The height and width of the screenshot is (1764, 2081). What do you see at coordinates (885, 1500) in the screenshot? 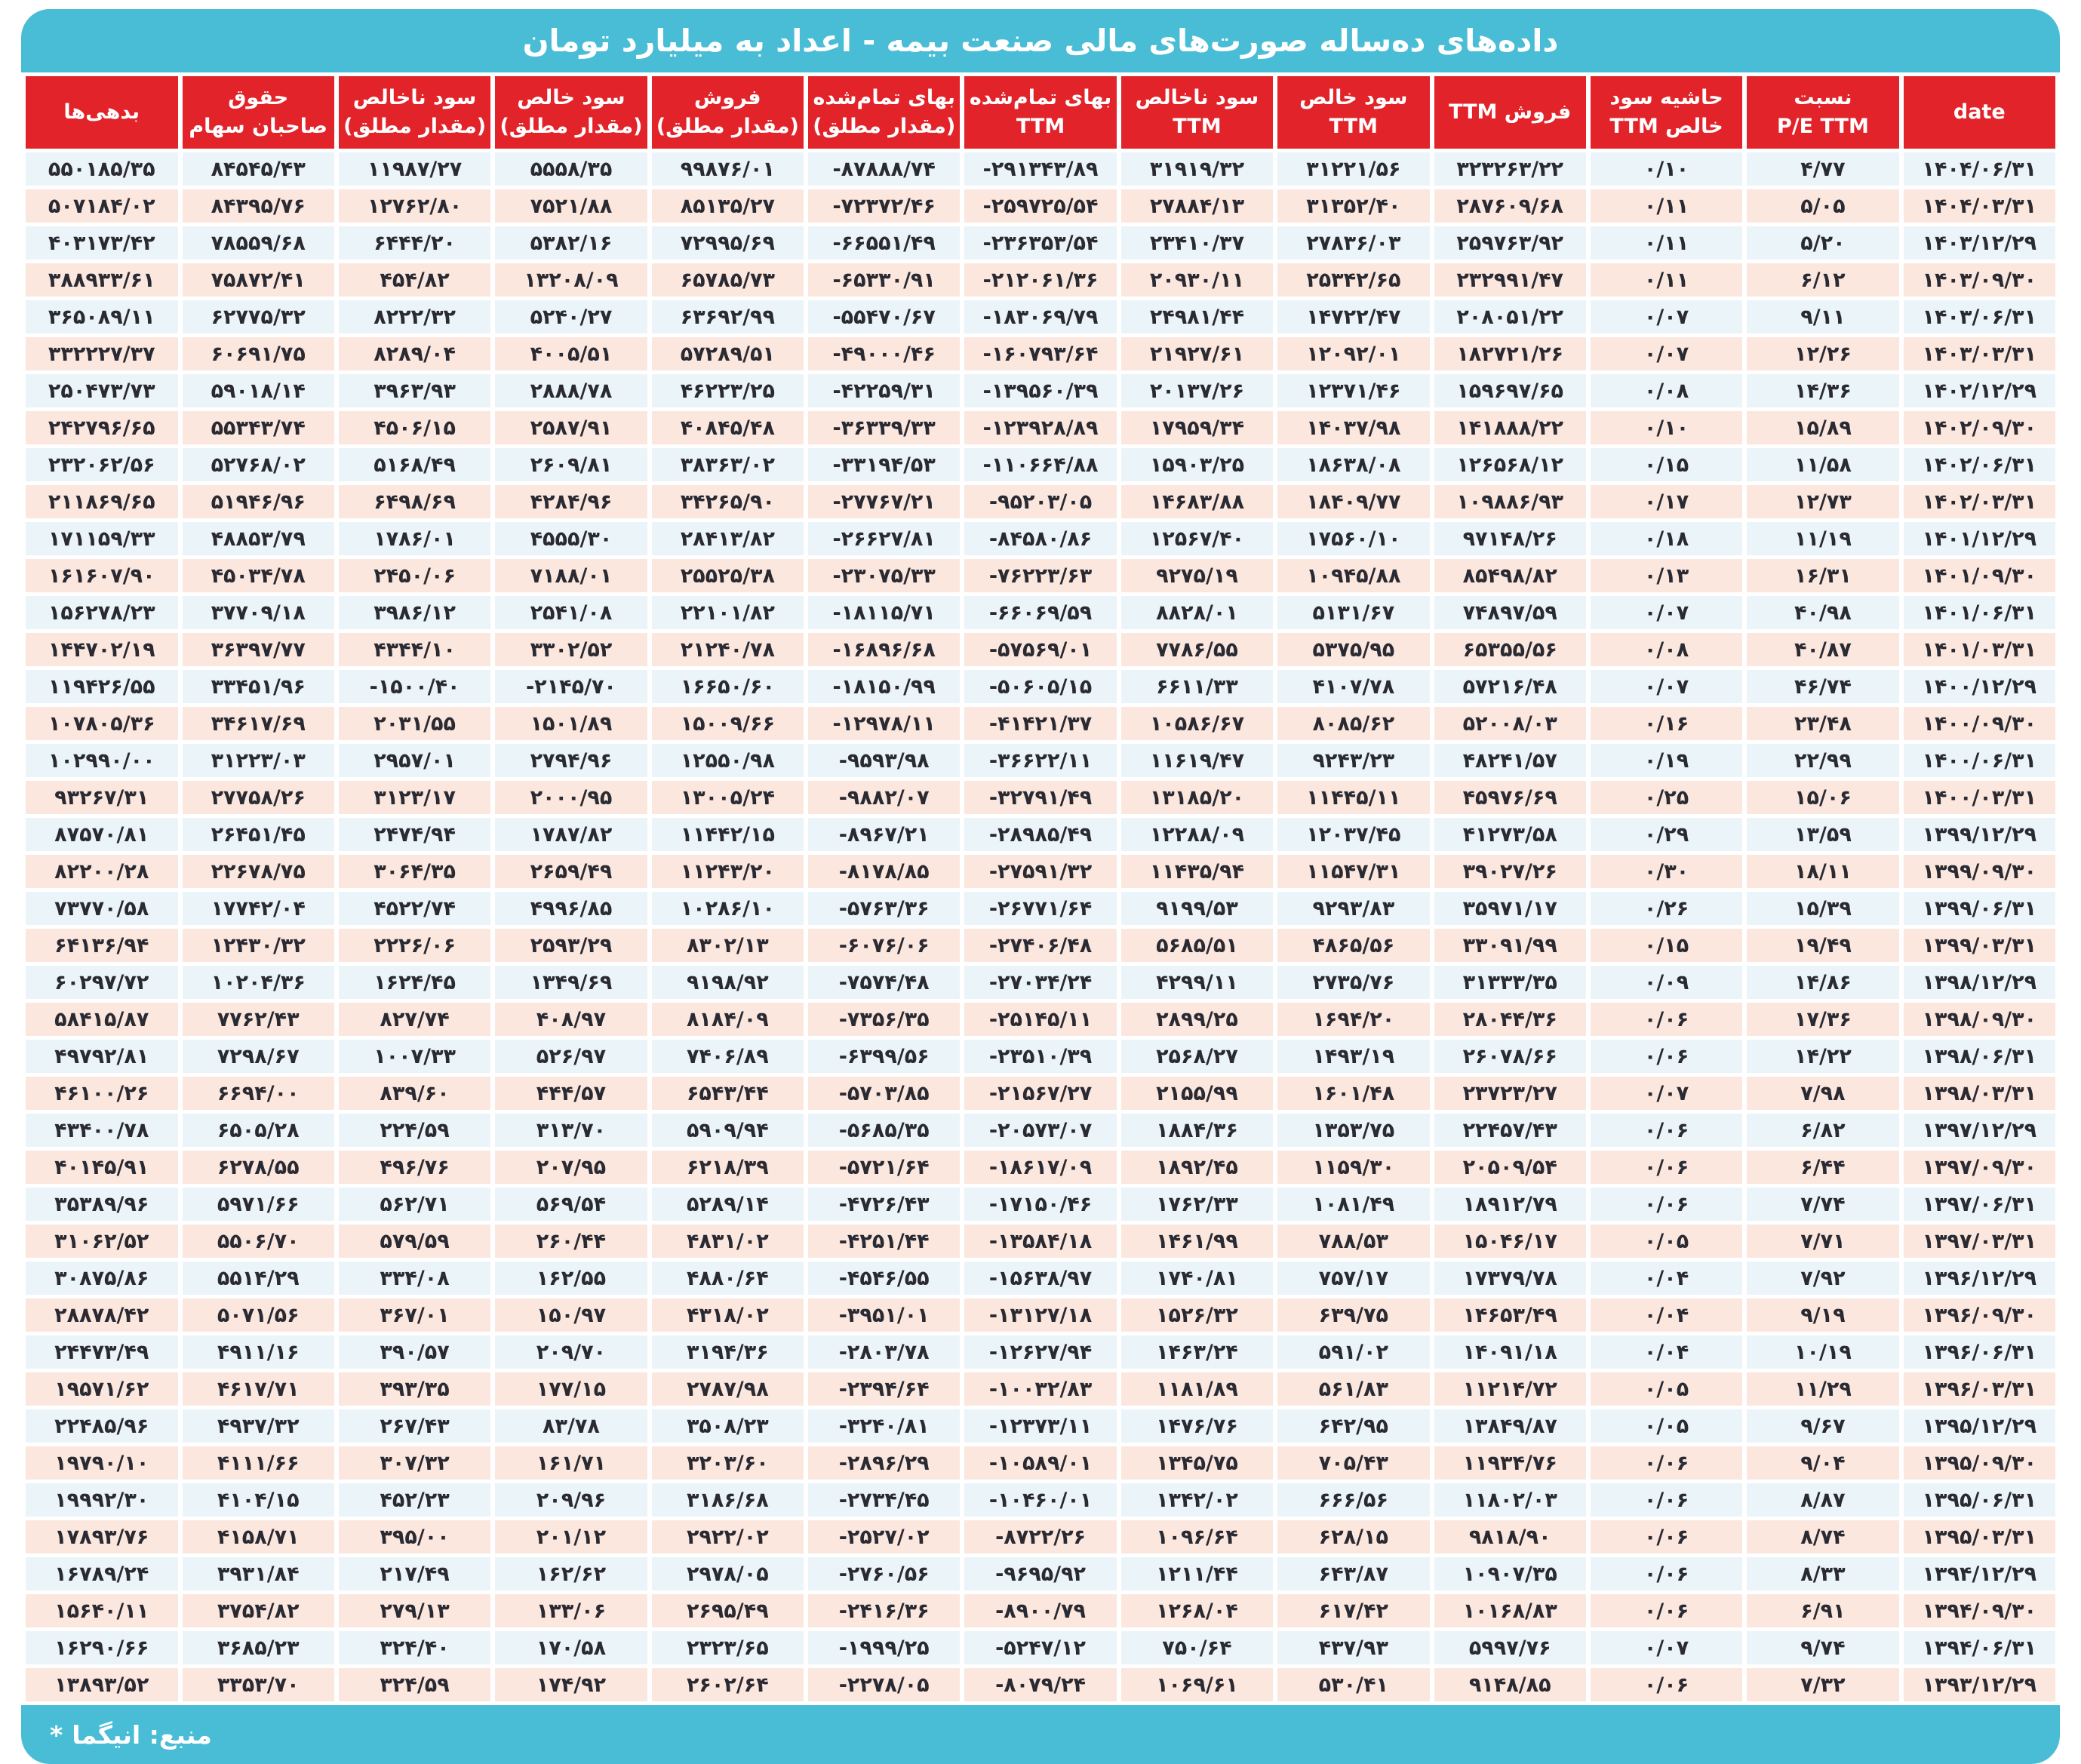
I see `table-cell-7: -۲۷۳۴/۴۵` at bounding box center [885, 1500].